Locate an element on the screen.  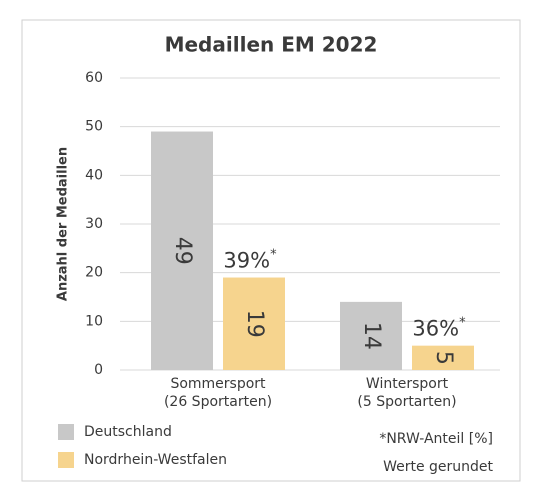
bar-value-label: 49 is located at coordinates (182, 251).